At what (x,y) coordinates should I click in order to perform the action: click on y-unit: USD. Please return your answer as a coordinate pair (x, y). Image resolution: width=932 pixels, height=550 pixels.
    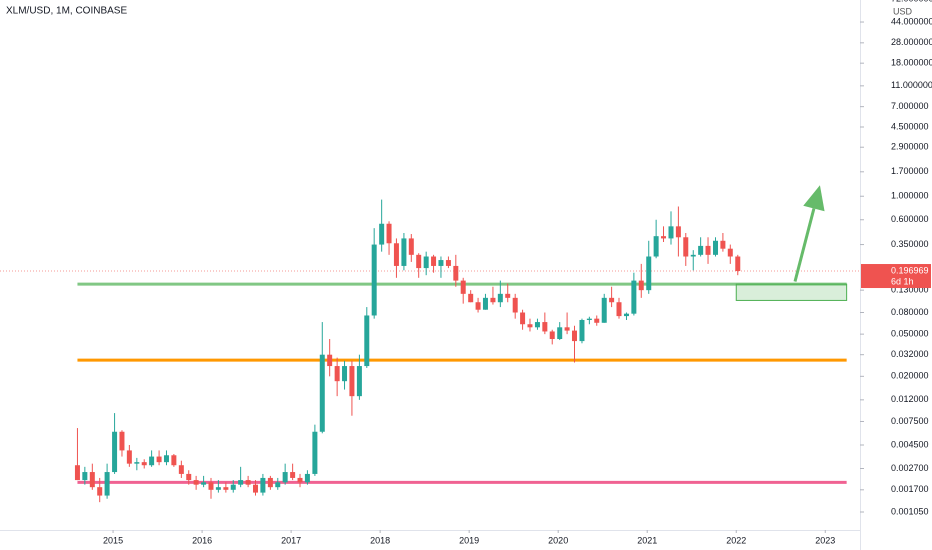
    Looking at the image, I should click on (903, 11).